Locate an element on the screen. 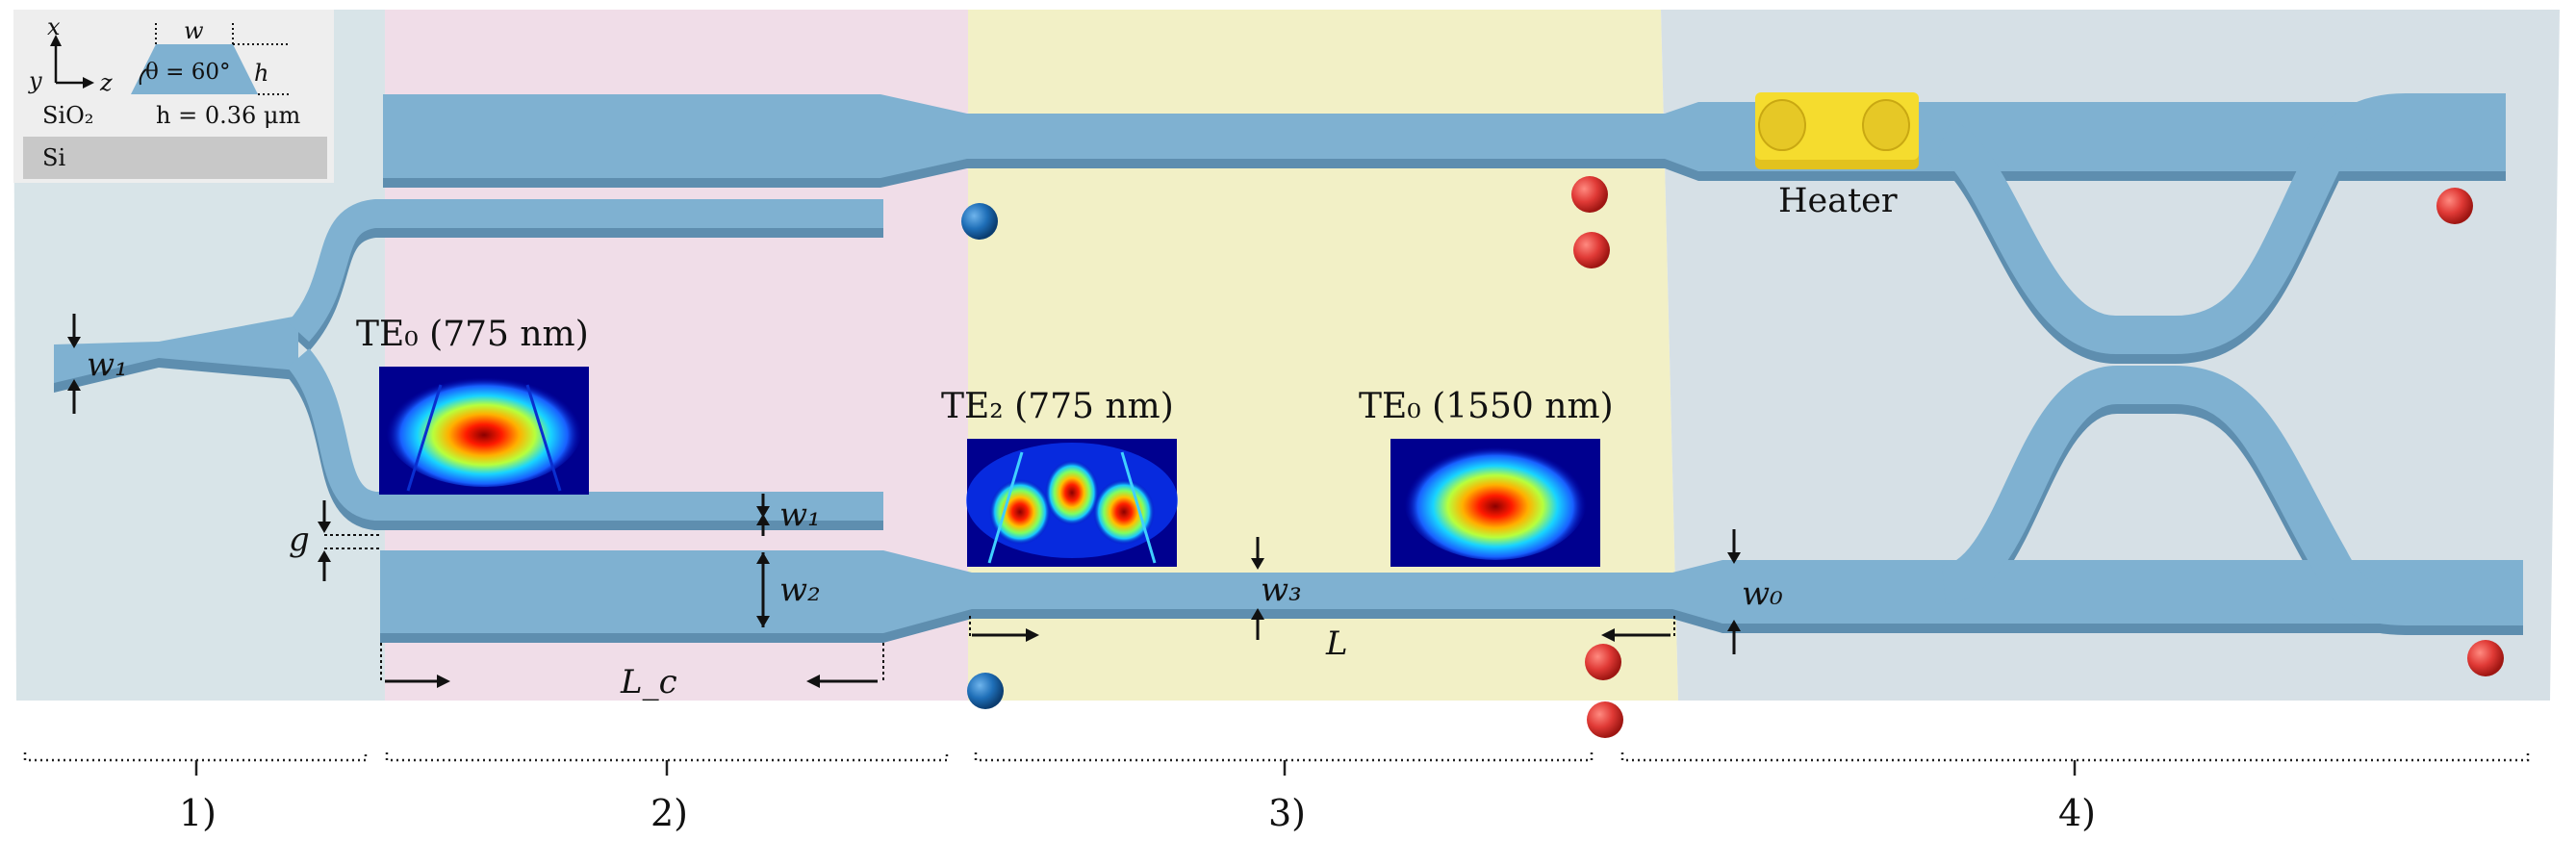 Image resolution: width=2576 pixels, height=841 pixels. splitter-lower-arm is located at coordinates (585, 434).